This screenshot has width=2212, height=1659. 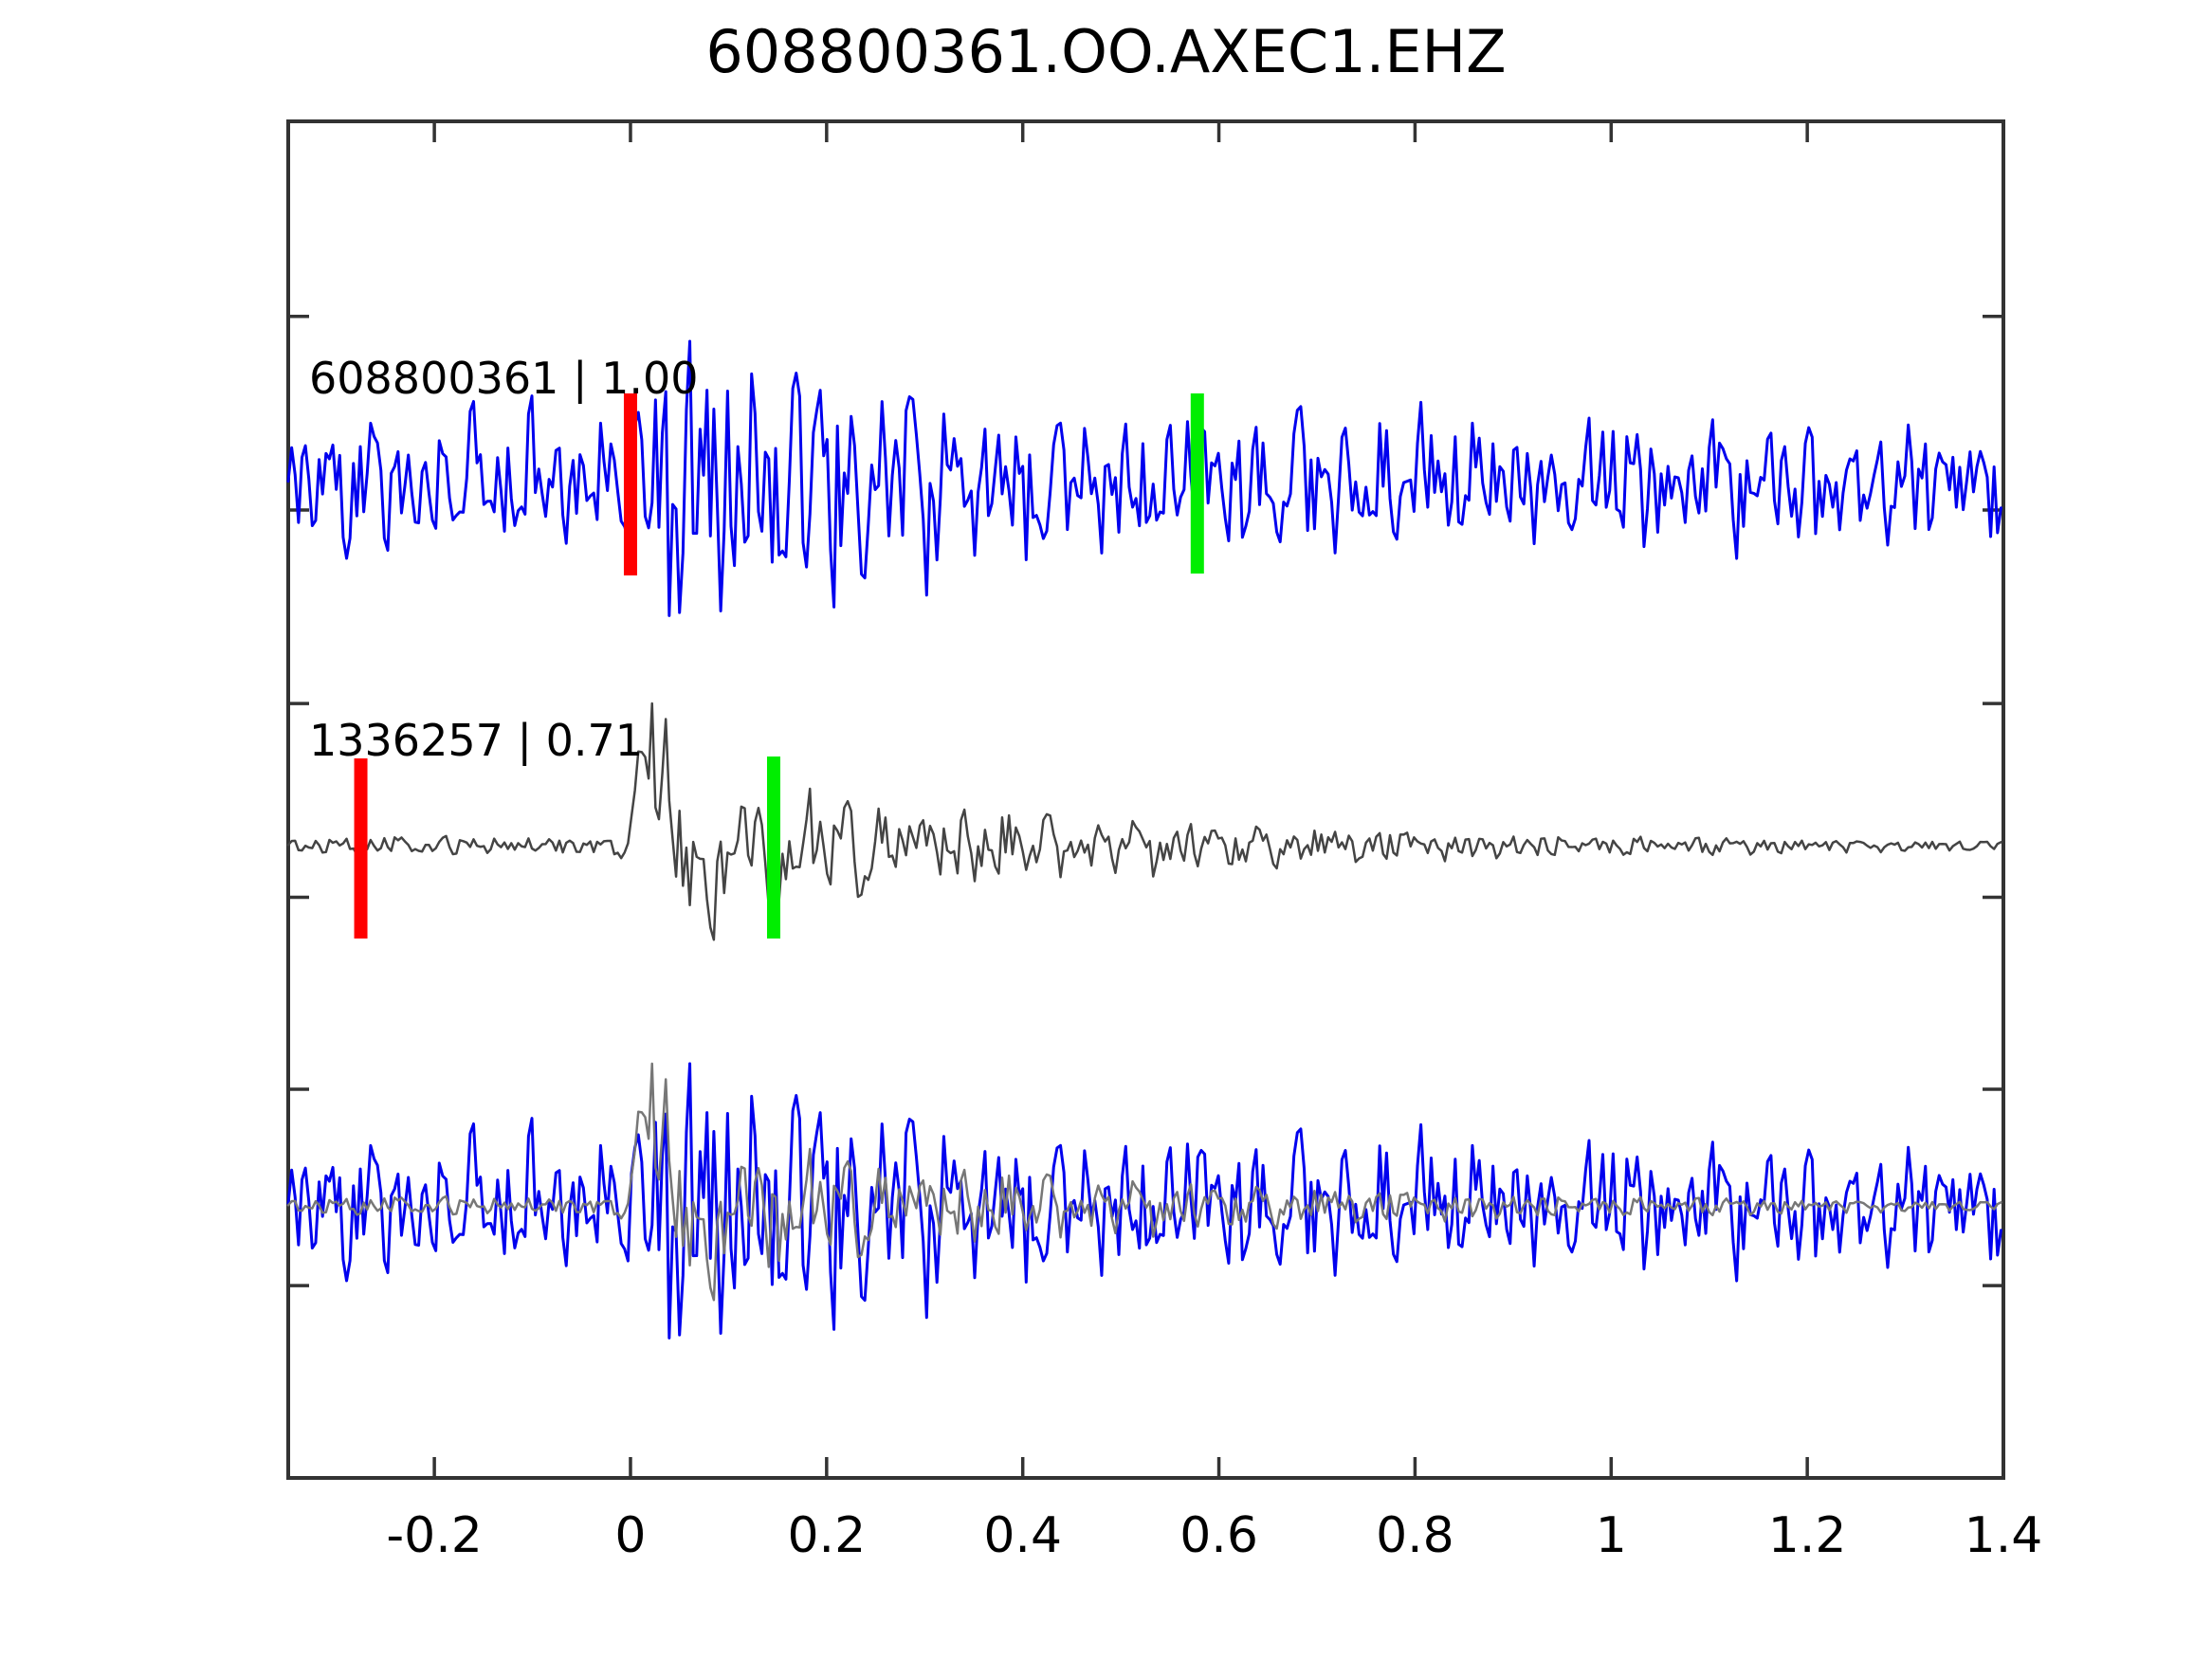 I want to click on x-tick-label: -0.2, so click(x=434, y=1535).